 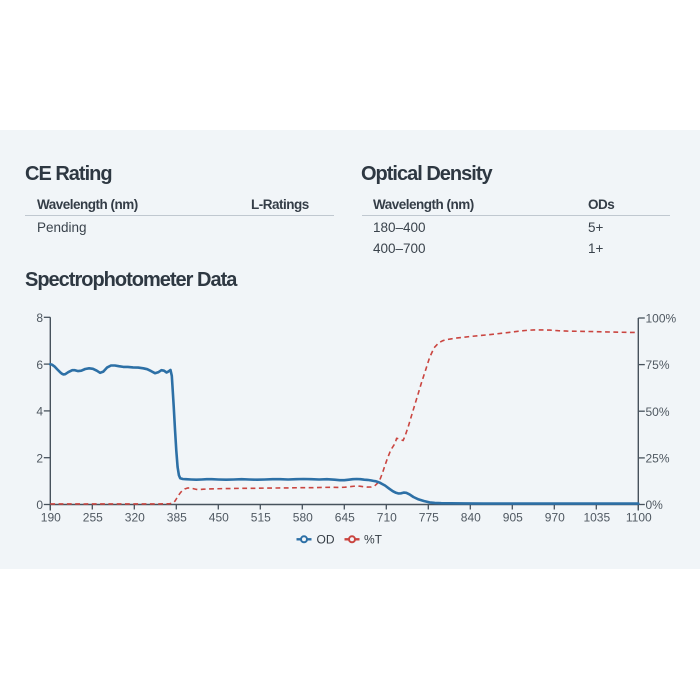 I want to click on svg-text: %T, so click(x=373, y=539).